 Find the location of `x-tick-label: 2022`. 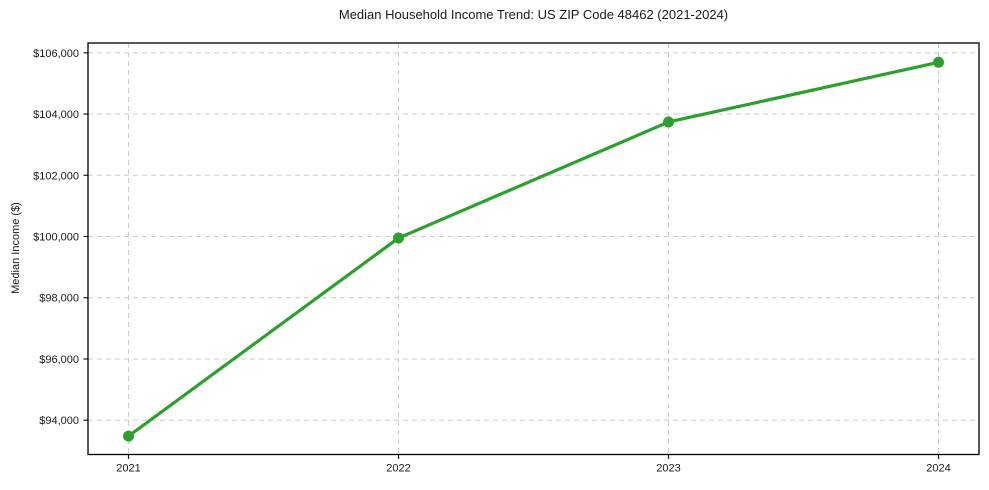

x-tick-label: 2022 is located at coordinates (398, 469).